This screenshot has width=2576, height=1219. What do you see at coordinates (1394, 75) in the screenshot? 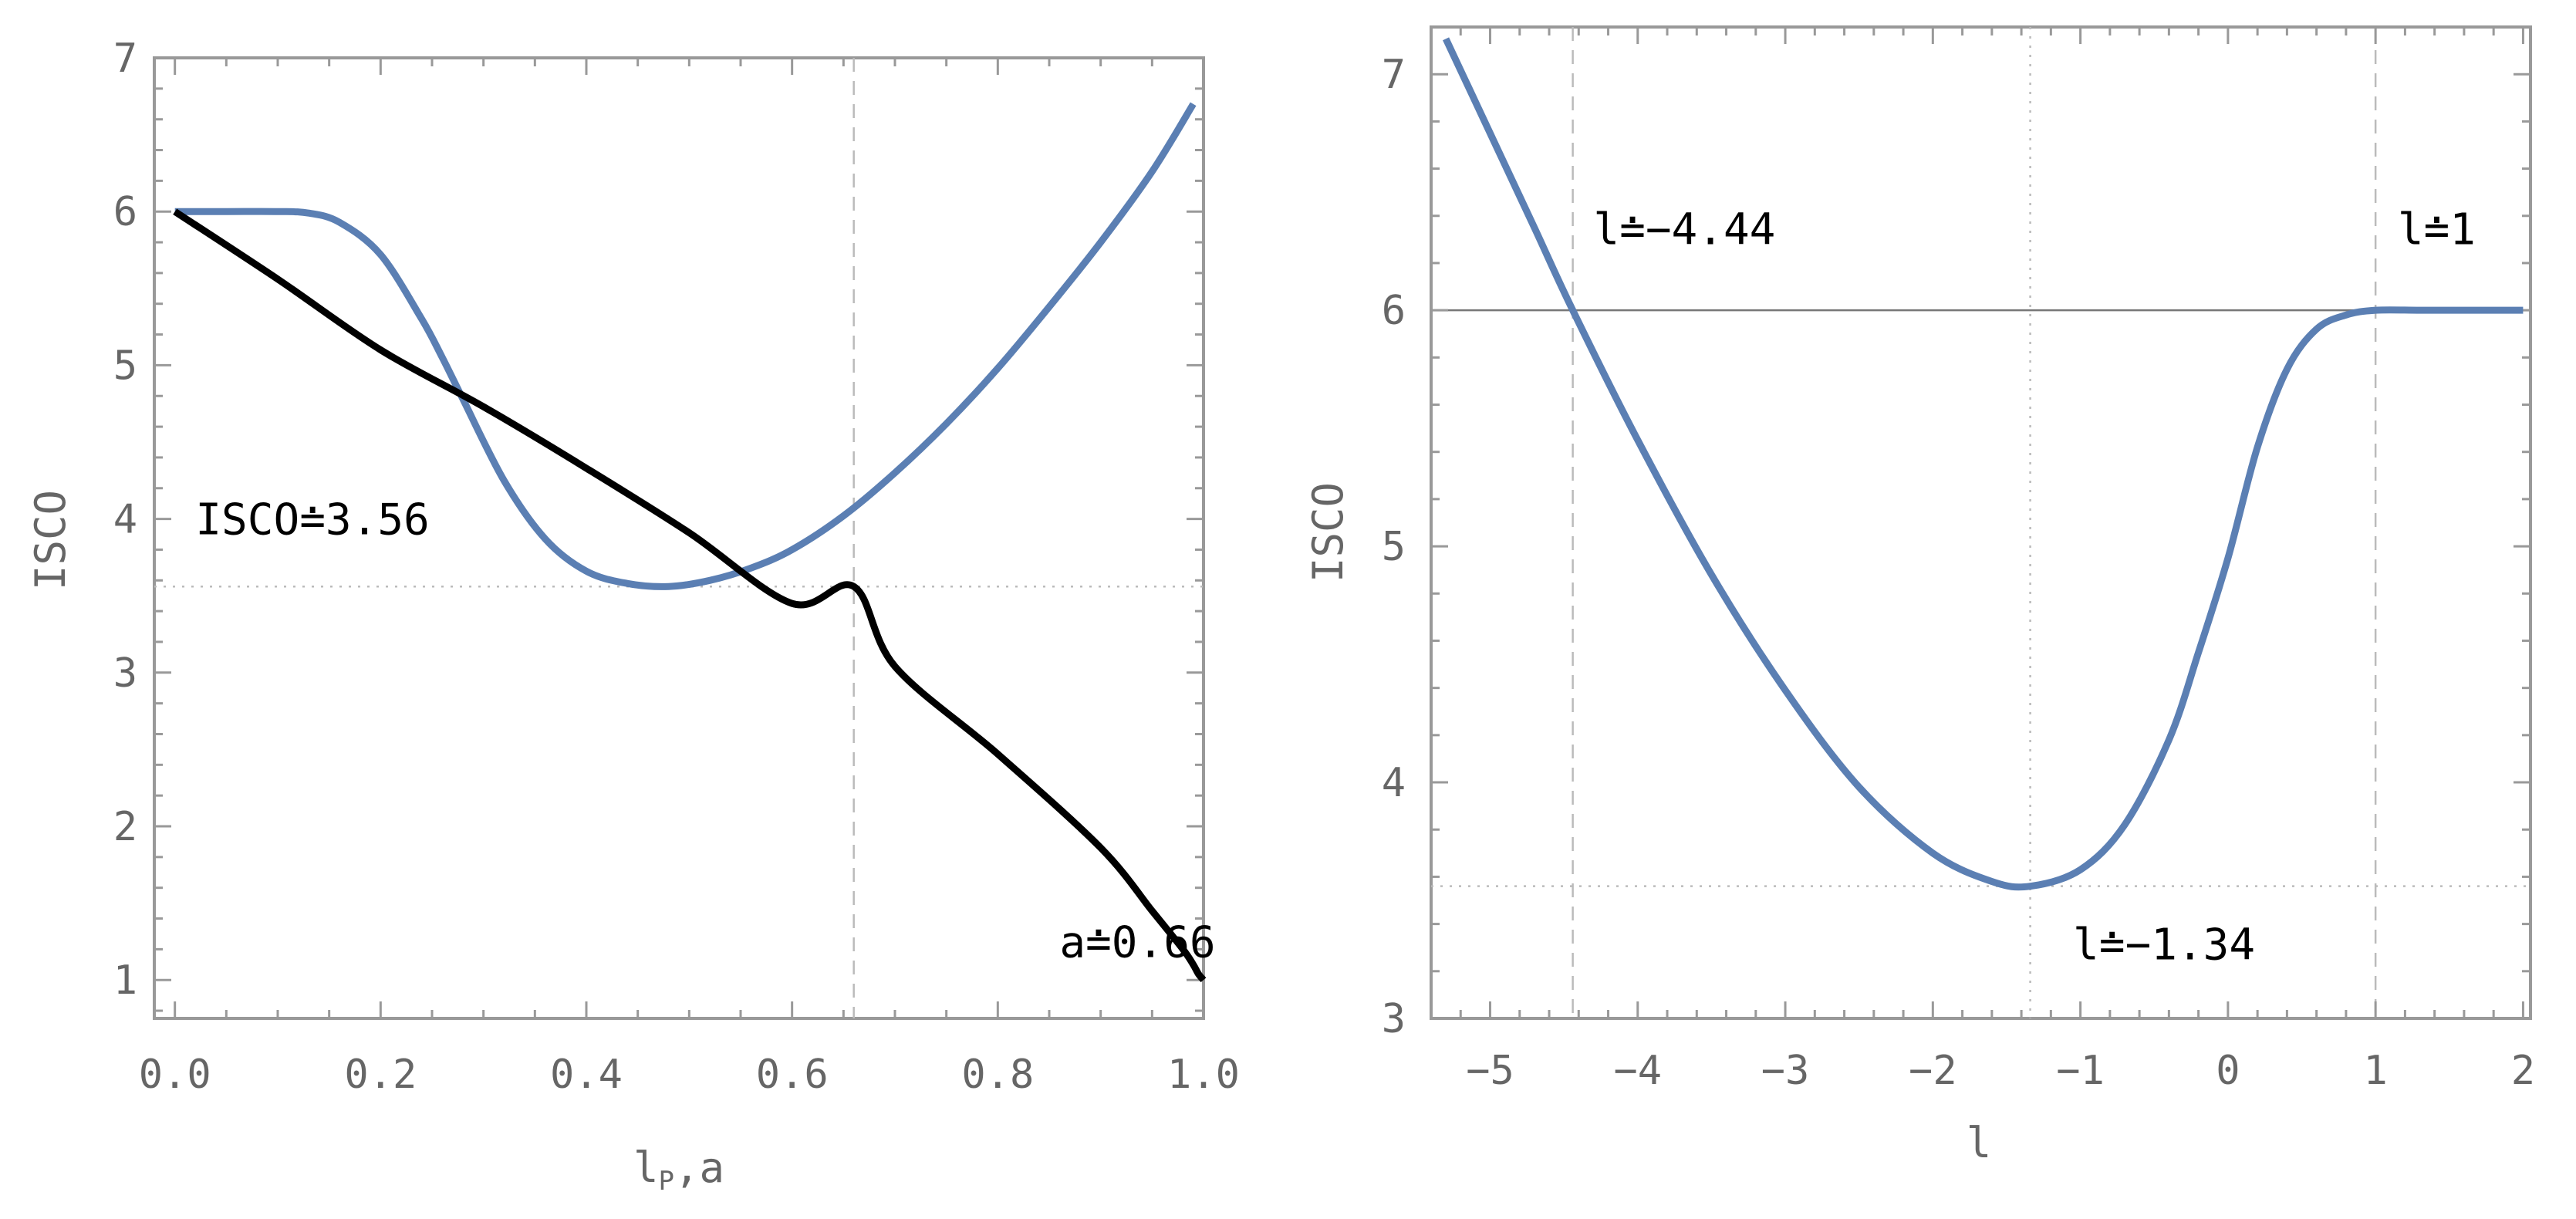
I see `y-tick-label-right: 7` at bounding box center [1394, 75].